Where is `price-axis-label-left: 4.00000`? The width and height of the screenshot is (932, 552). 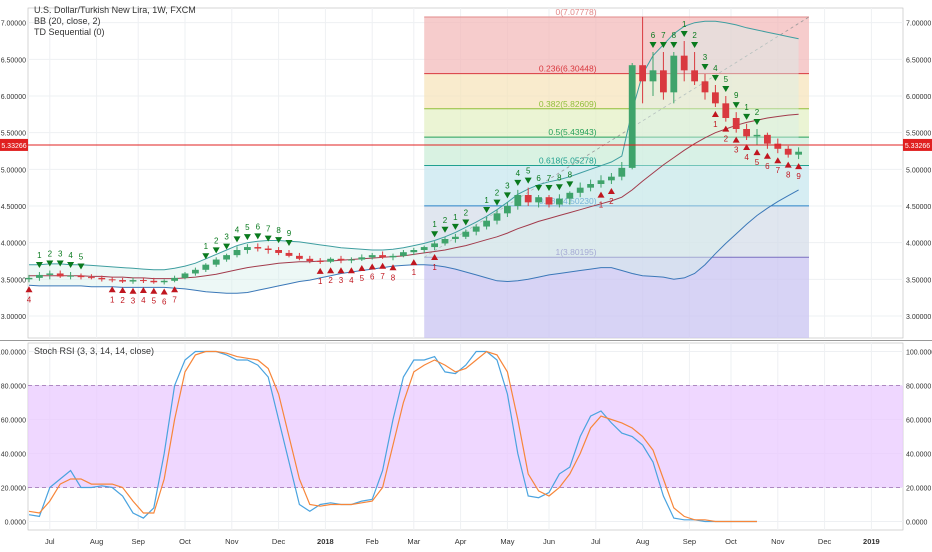
price-axis-label-left: 4.00000 is located at coordinates (13, 244).